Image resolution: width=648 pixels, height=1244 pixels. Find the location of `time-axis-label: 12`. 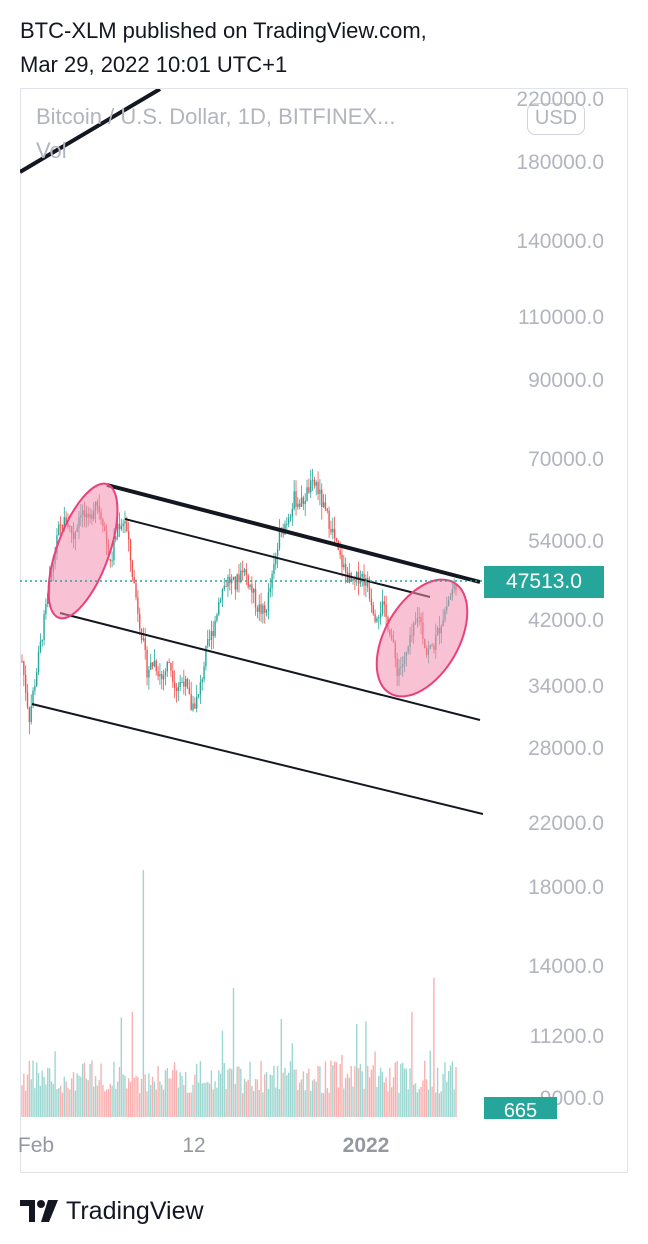

time-axis-label: 12 is located at coordinates (194, 1145).